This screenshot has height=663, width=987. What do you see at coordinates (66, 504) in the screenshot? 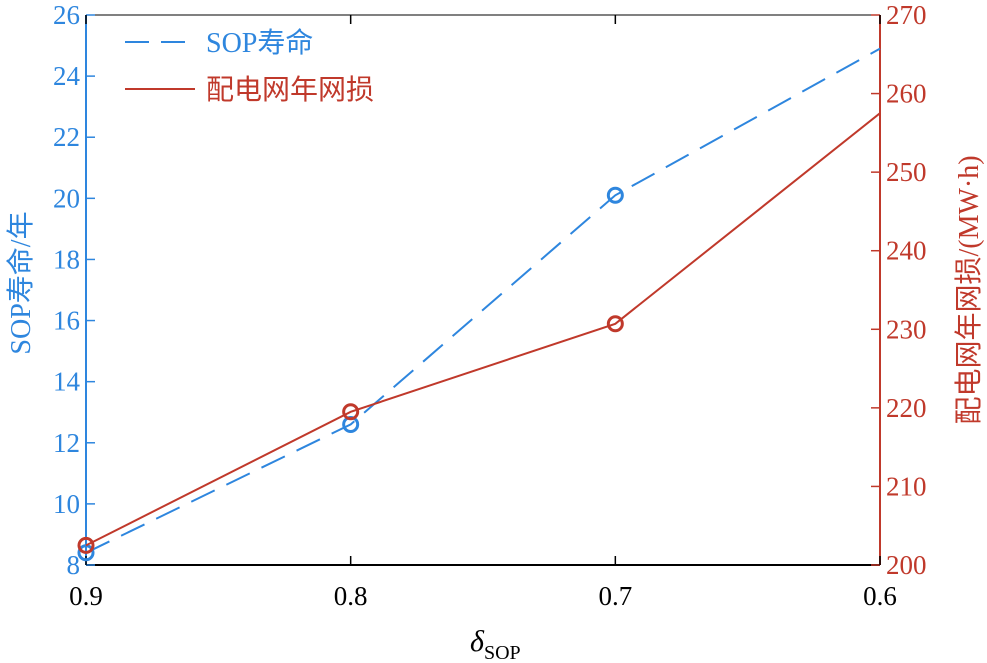
I see `left-tick-label: 10` at bounding box center [66, 504].